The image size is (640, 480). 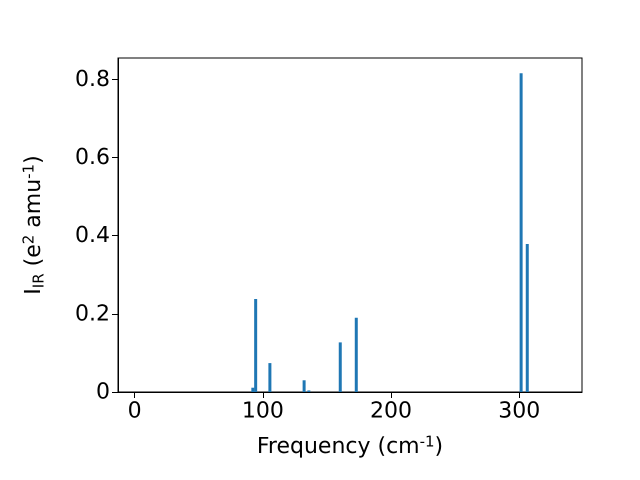 I want to click on x-tick-label: 300, so click(x=519, y=411).